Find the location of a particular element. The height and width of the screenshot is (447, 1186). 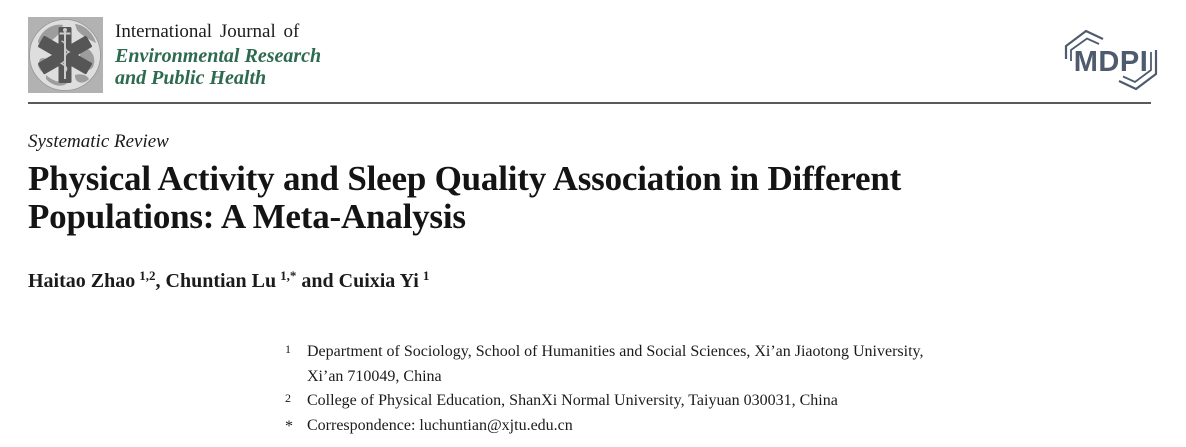

author-affil-sup-1: 1,2 is located at coordinates (147, 275).